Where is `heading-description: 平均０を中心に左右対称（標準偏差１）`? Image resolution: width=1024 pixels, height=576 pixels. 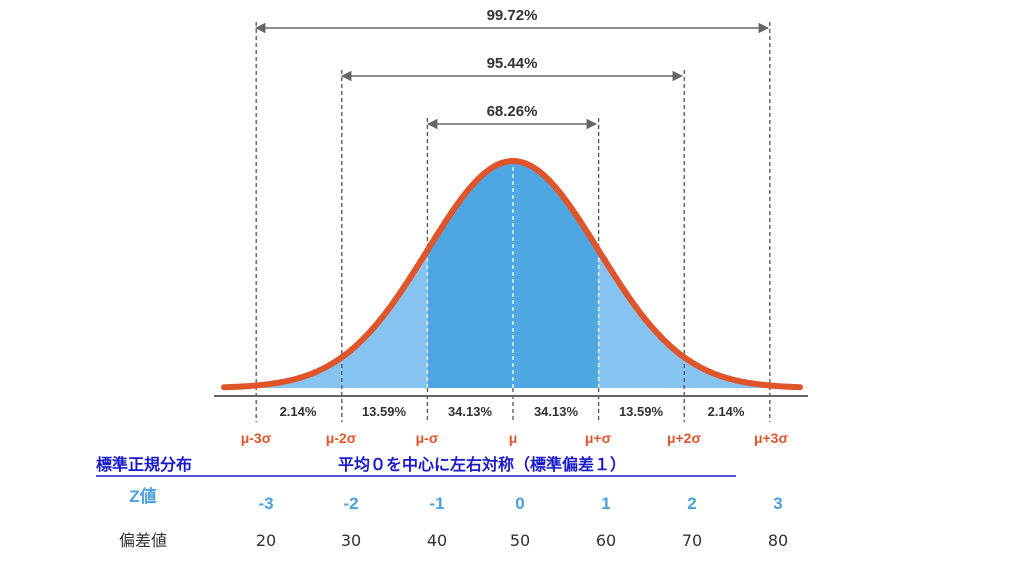
heading-description: 平均０を中心に左右対称（標準偏差１） is located at coordinates (482, 464).